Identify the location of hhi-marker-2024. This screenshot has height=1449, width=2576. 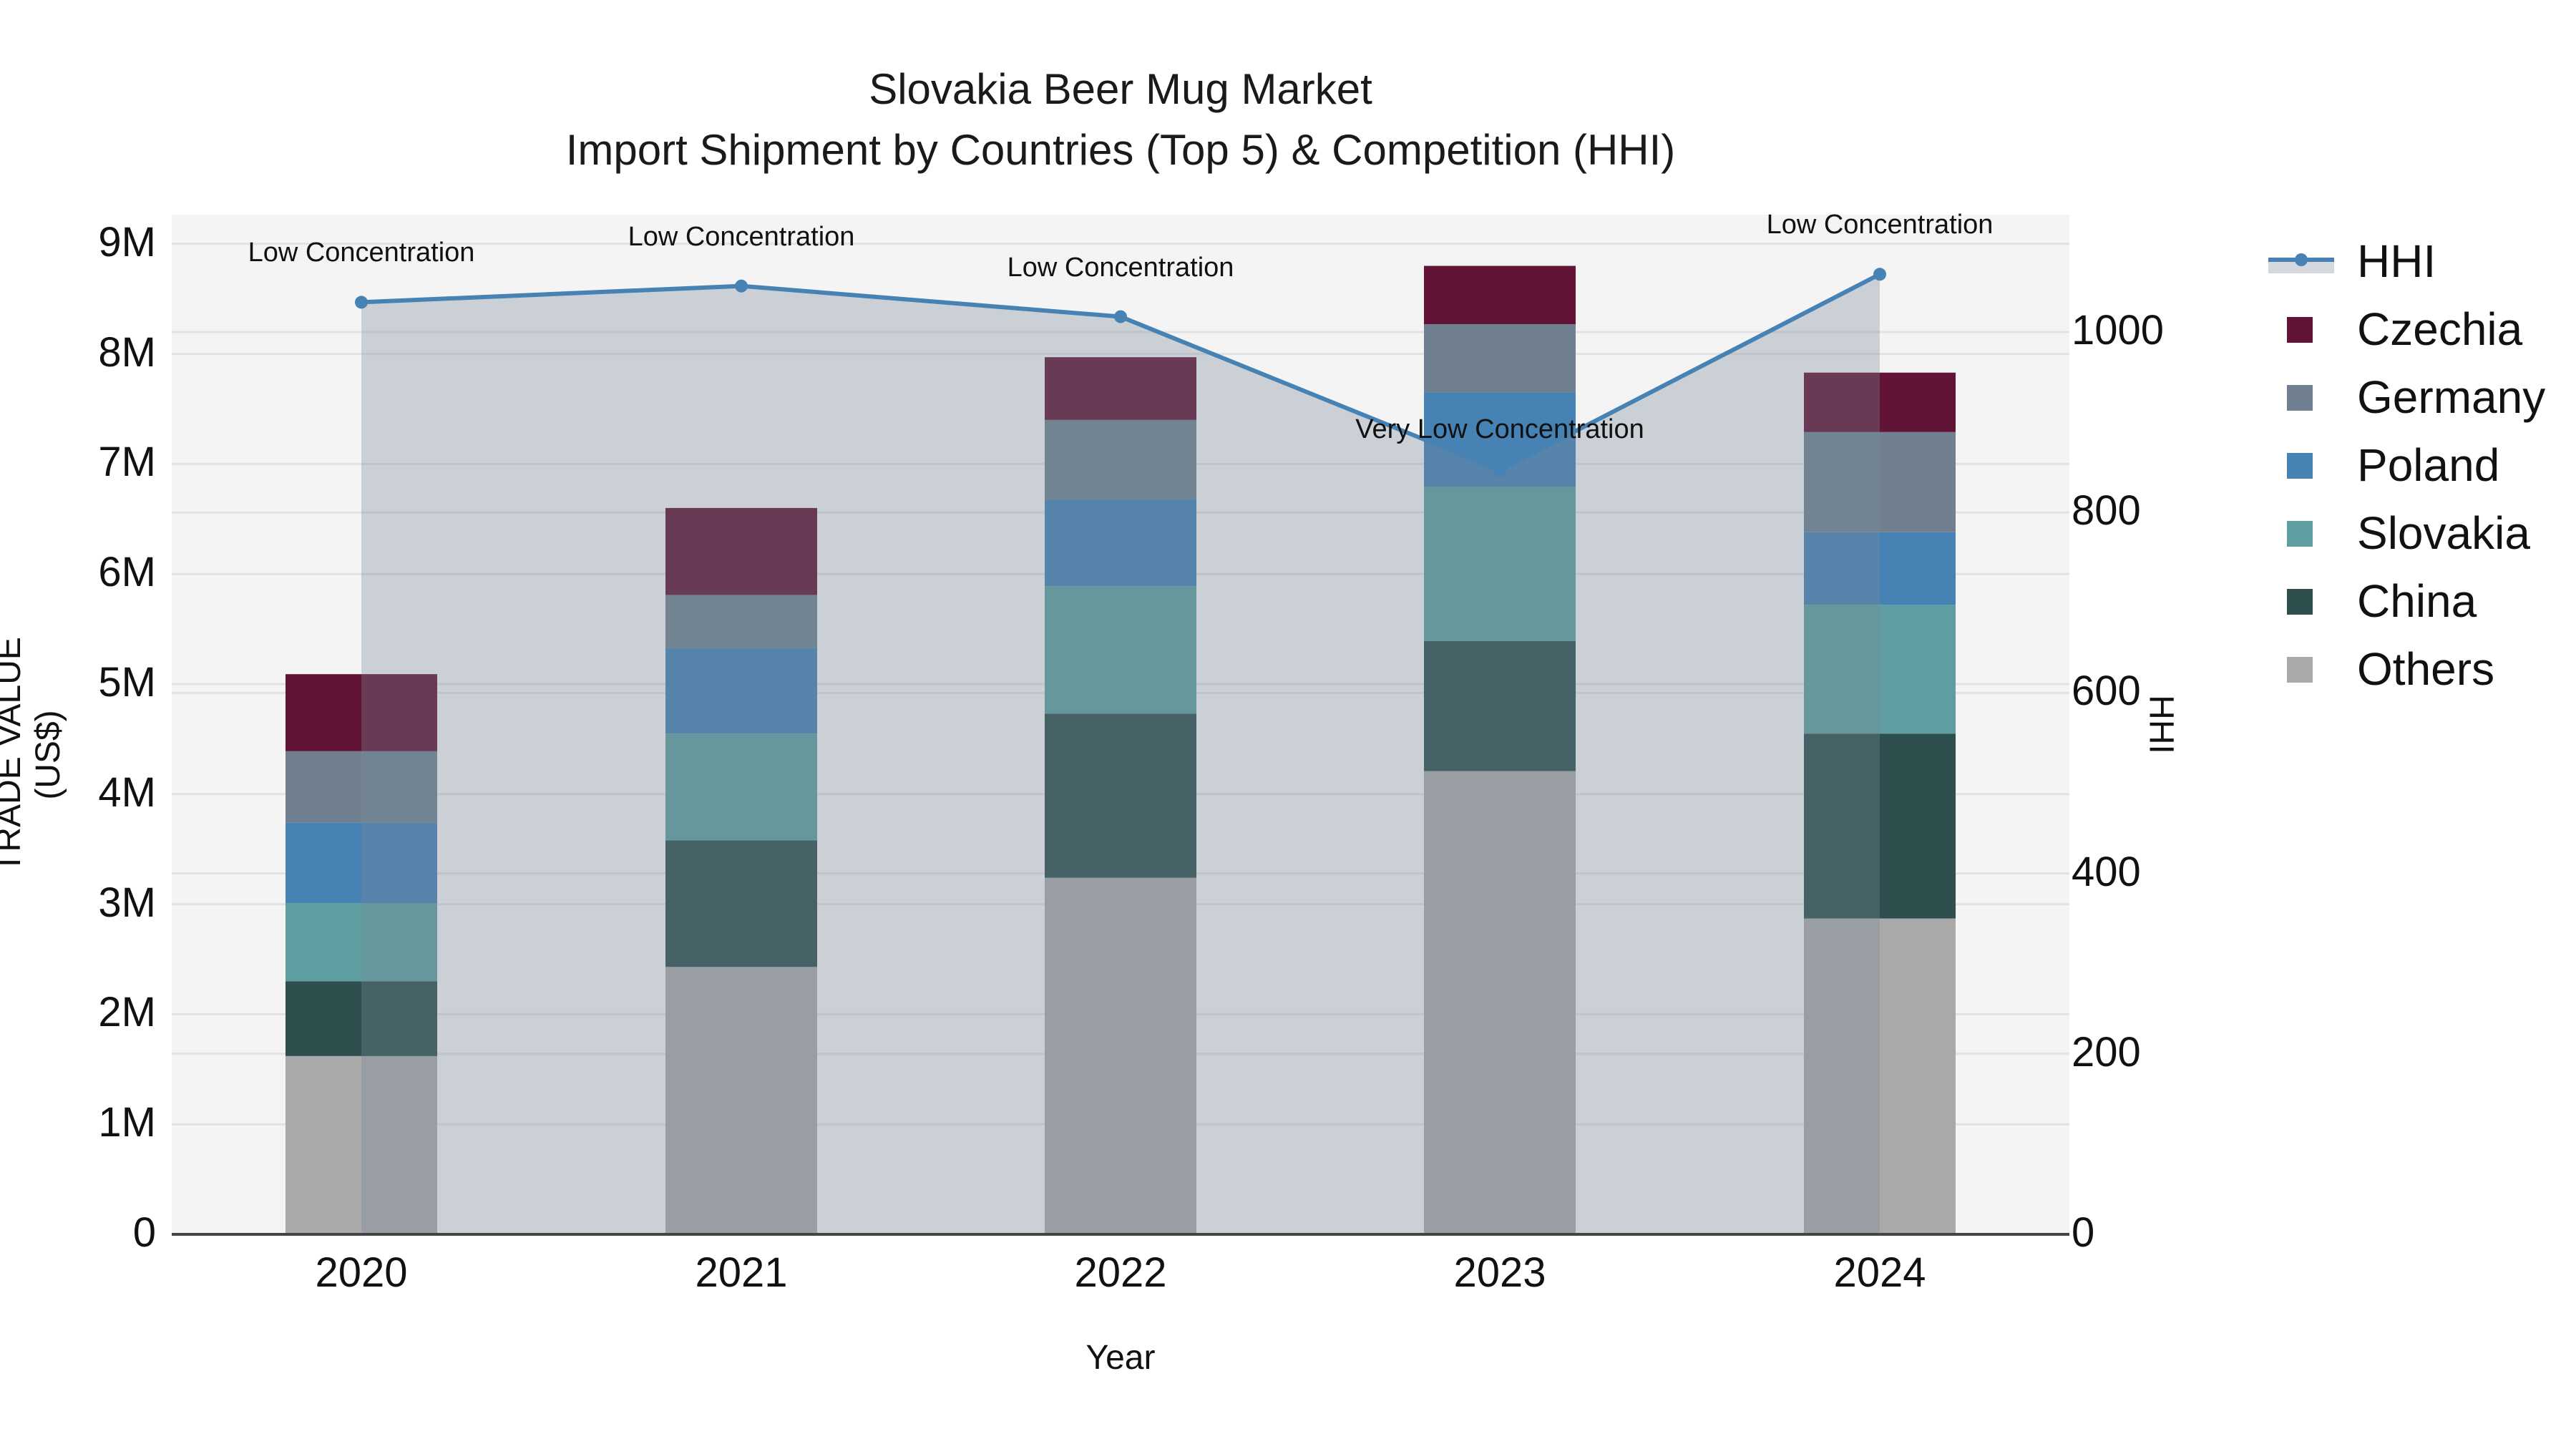
(1879, 274).